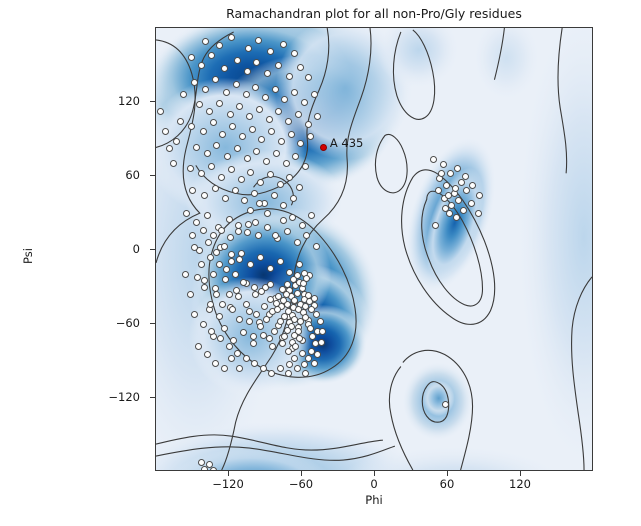 The height and width of the screenshot is (526, 641). What do you see at coordinates (324, 148) in the screenshot?
I see `highlighted-residue-point` at bounding box center [324, 148].